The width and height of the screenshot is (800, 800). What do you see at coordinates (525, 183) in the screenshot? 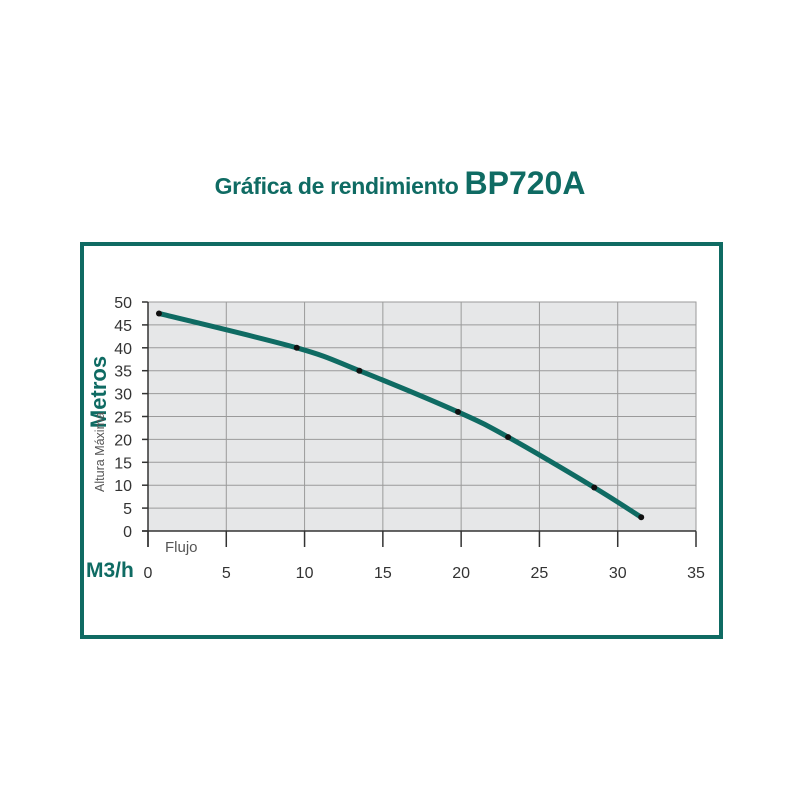
I see `chart-title-model: BP720A` at bounding box center [525, 183].